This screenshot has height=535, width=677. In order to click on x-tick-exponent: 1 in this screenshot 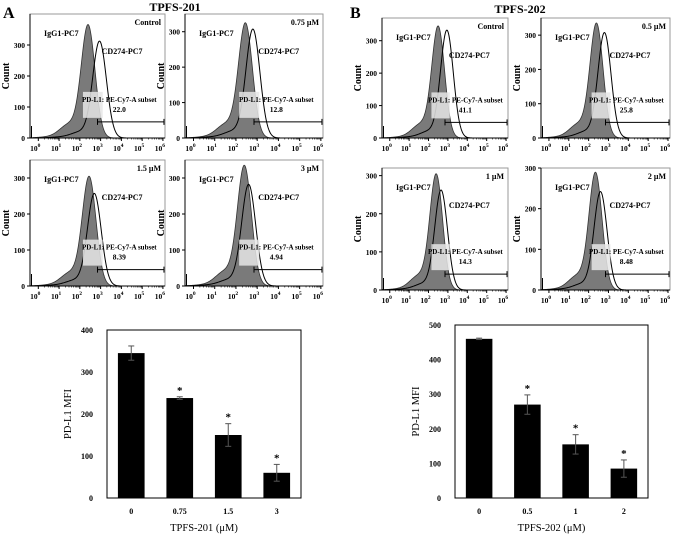, I will do `click(215, 294)`.